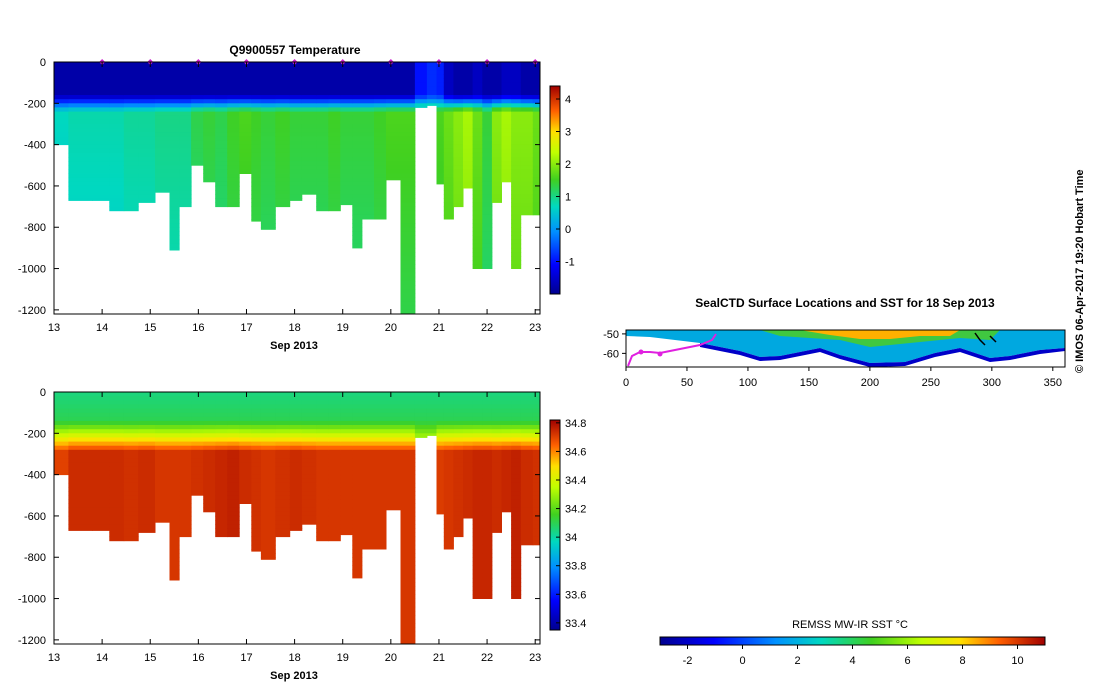 This screenshot has height=700, width=1099. What do you see at coordinates (1080, 271) in the screenshot?
I see `copyright-label: © IMOS 06-Apr-2017 19:20 Hobart Time` at bounding box center [1080, 271].